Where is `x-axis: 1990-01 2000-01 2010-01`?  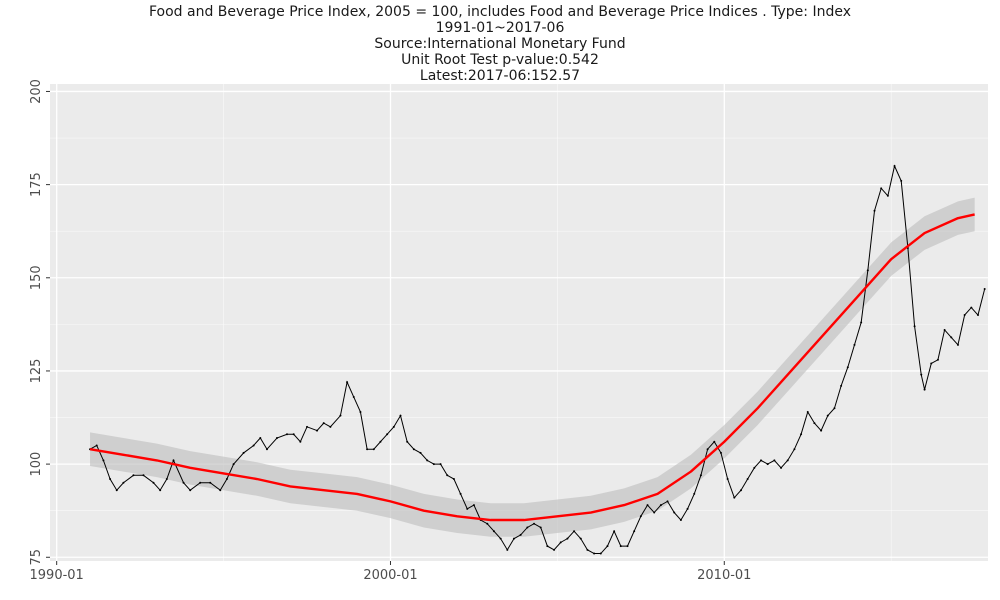 x-axis: 1990-01 2000-01 2010-01 is located at coordinates (390, 572).